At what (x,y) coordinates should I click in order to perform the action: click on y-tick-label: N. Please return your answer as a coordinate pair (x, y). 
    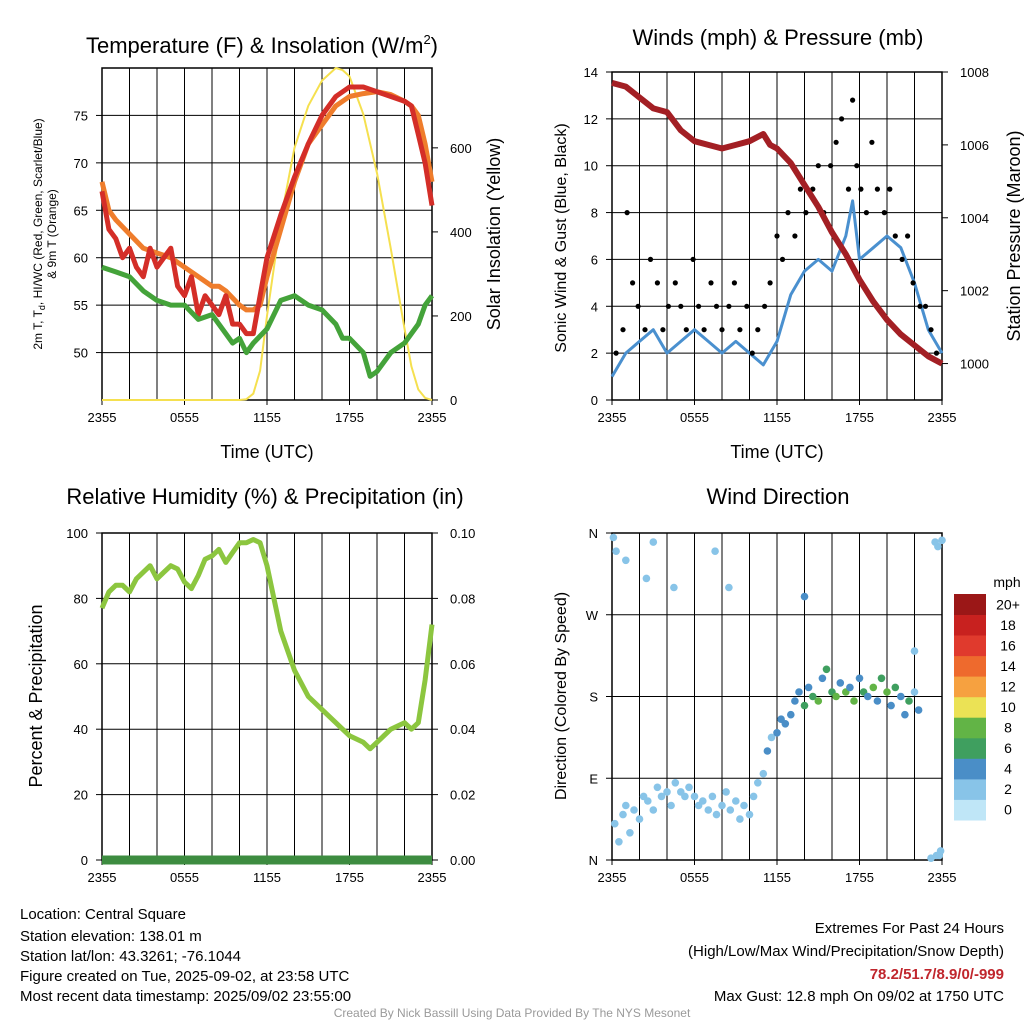
    Looking at the image, I should click on (593, 860).